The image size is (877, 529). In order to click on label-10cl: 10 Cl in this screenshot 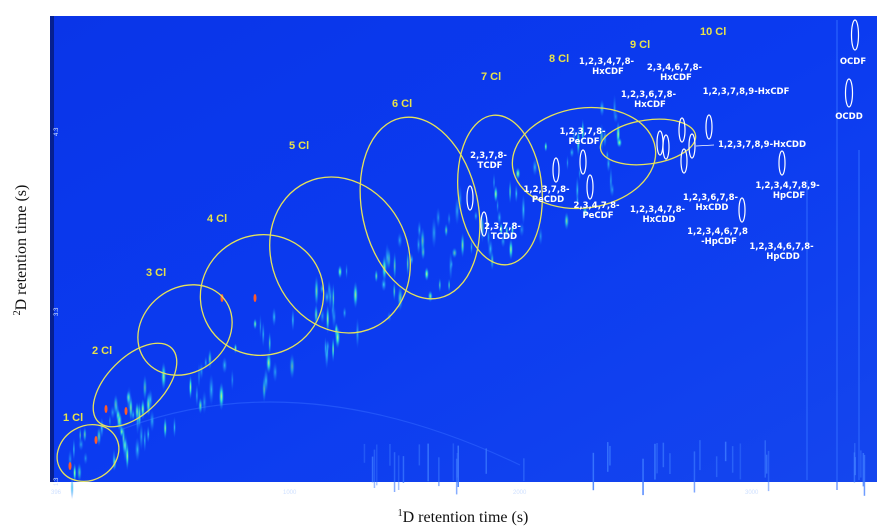, I will do `click(713, 32)`.